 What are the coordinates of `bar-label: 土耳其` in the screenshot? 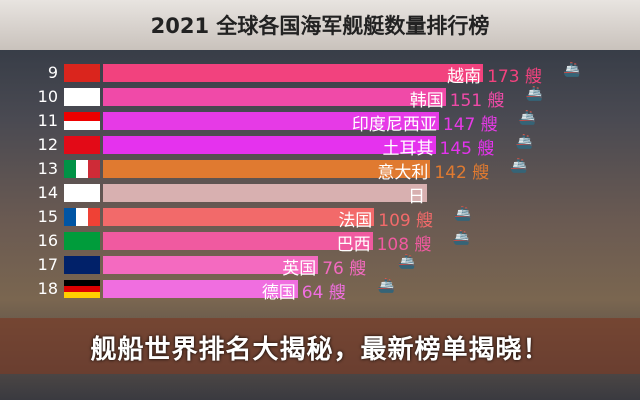 It's located at (408, 149).